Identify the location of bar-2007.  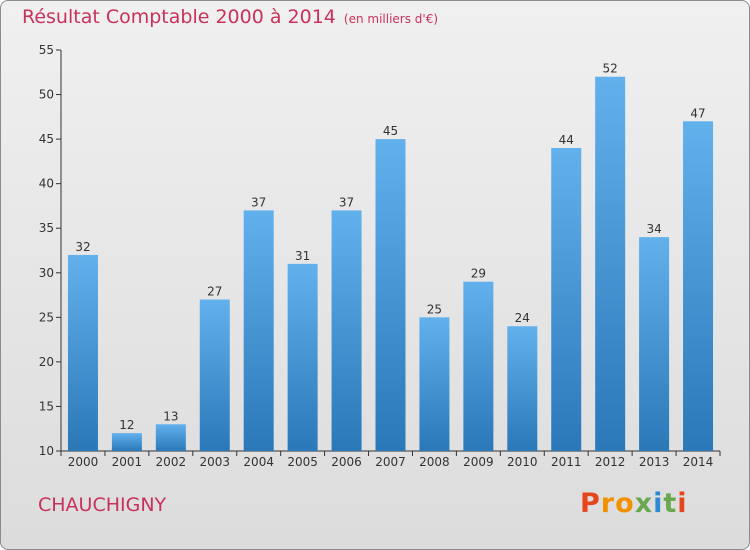
(390, 295).